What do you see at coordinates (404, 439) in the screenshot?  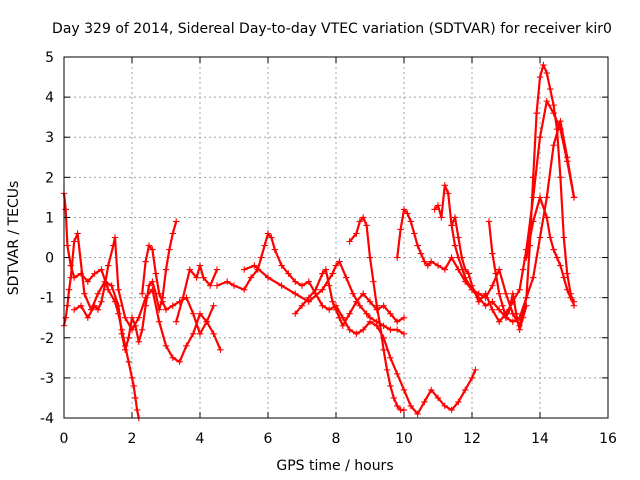 I see `x-tick-label: 10` at bounding box center [404, 439].